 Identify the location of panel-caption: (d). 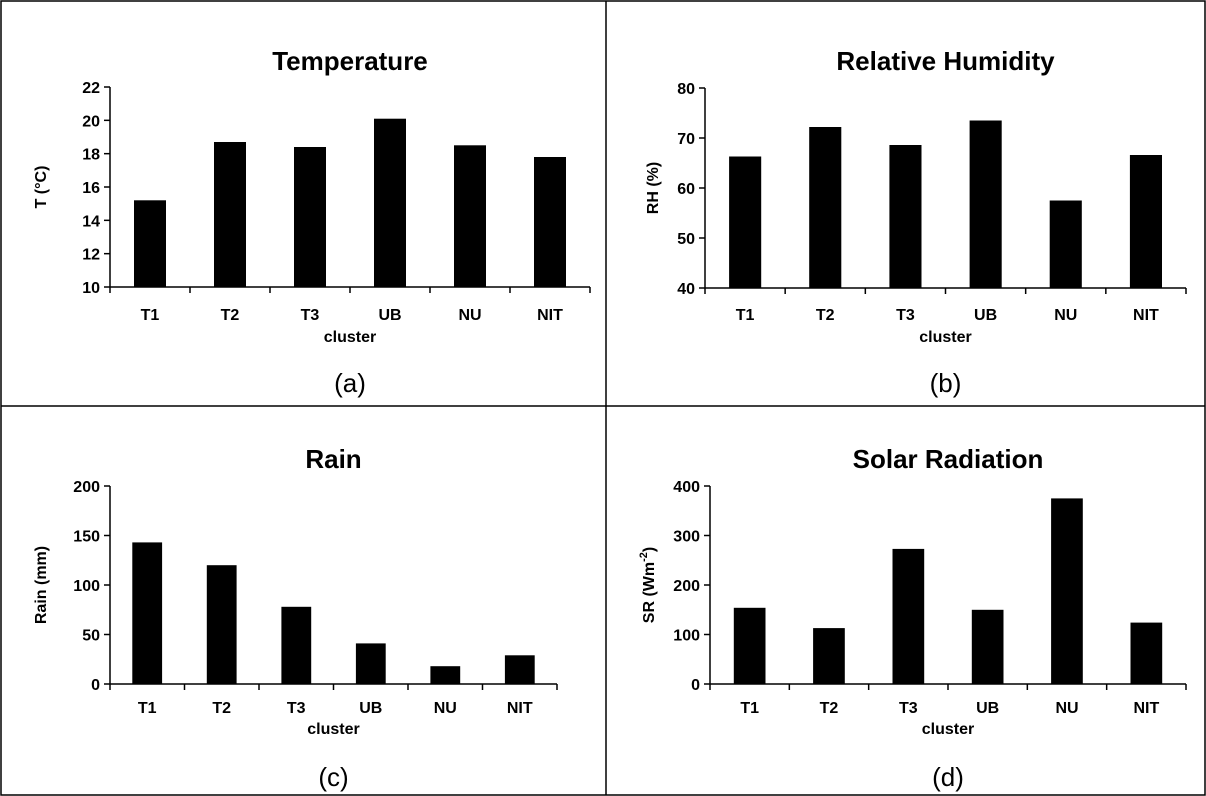
(948, 777).